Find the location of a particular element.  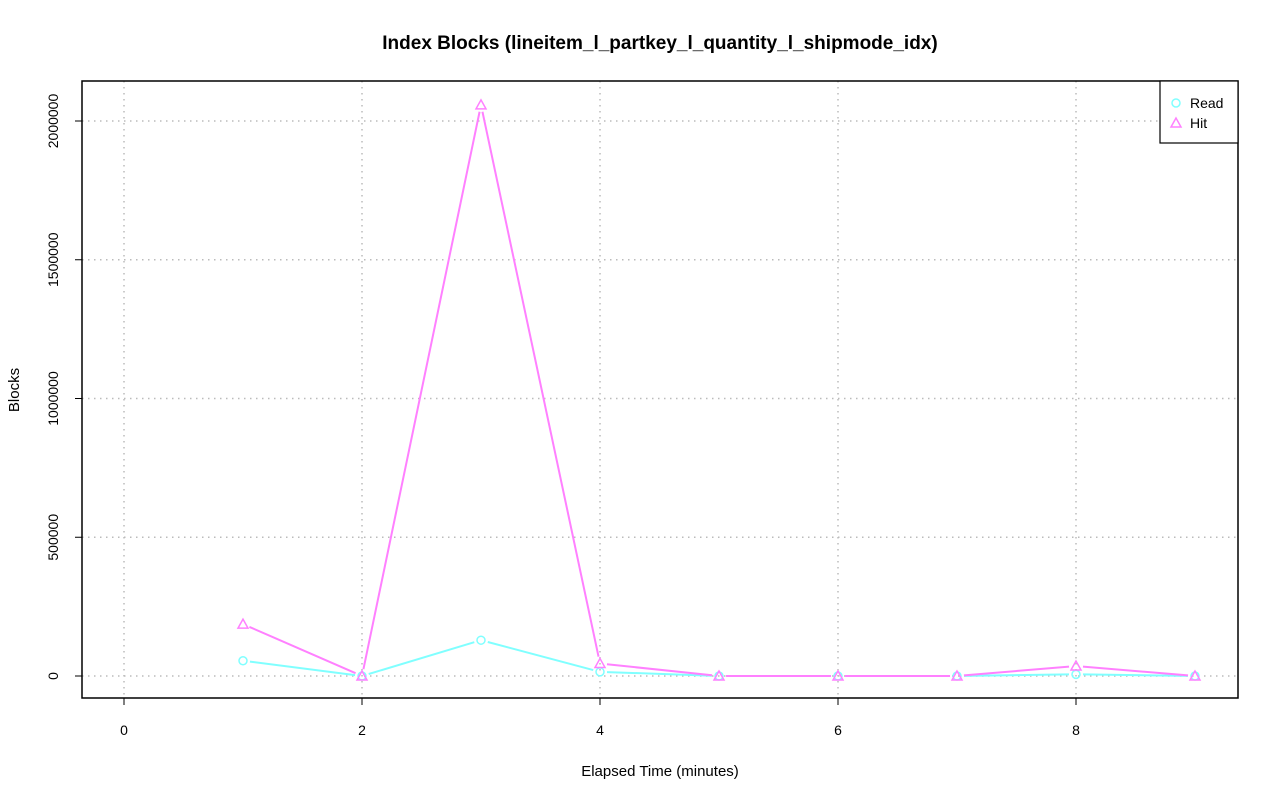

y-tick-label: 0 is located at coordinates (53, 676).